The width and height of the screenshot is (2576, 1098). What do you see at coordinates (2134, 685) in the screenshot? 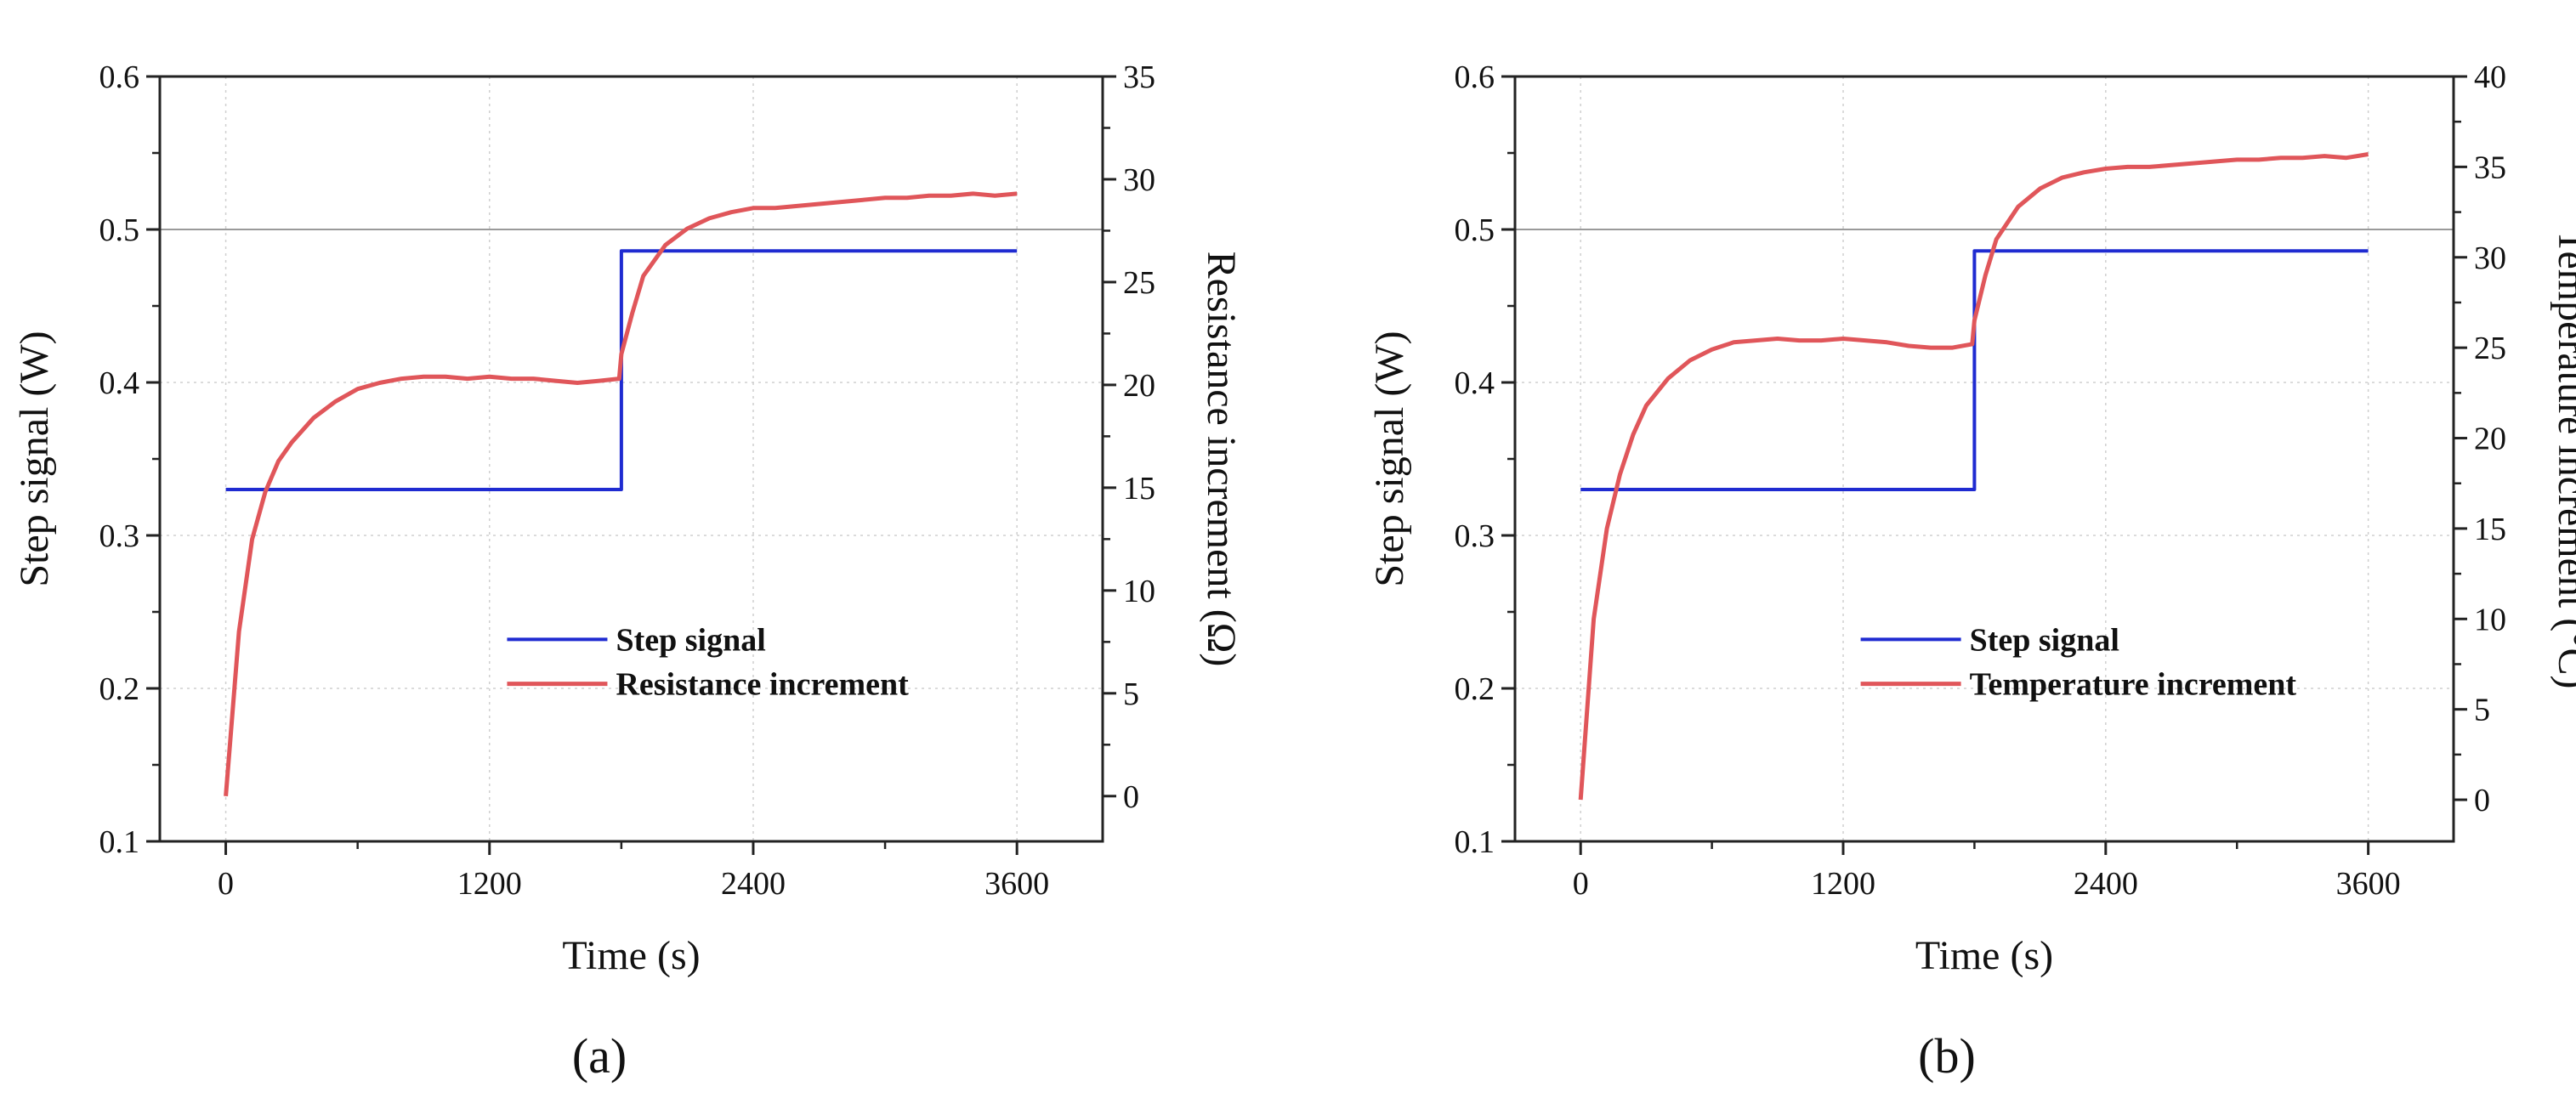
I see `legend-label-increment: Temperature increment` at bounding box center [2134, 685].